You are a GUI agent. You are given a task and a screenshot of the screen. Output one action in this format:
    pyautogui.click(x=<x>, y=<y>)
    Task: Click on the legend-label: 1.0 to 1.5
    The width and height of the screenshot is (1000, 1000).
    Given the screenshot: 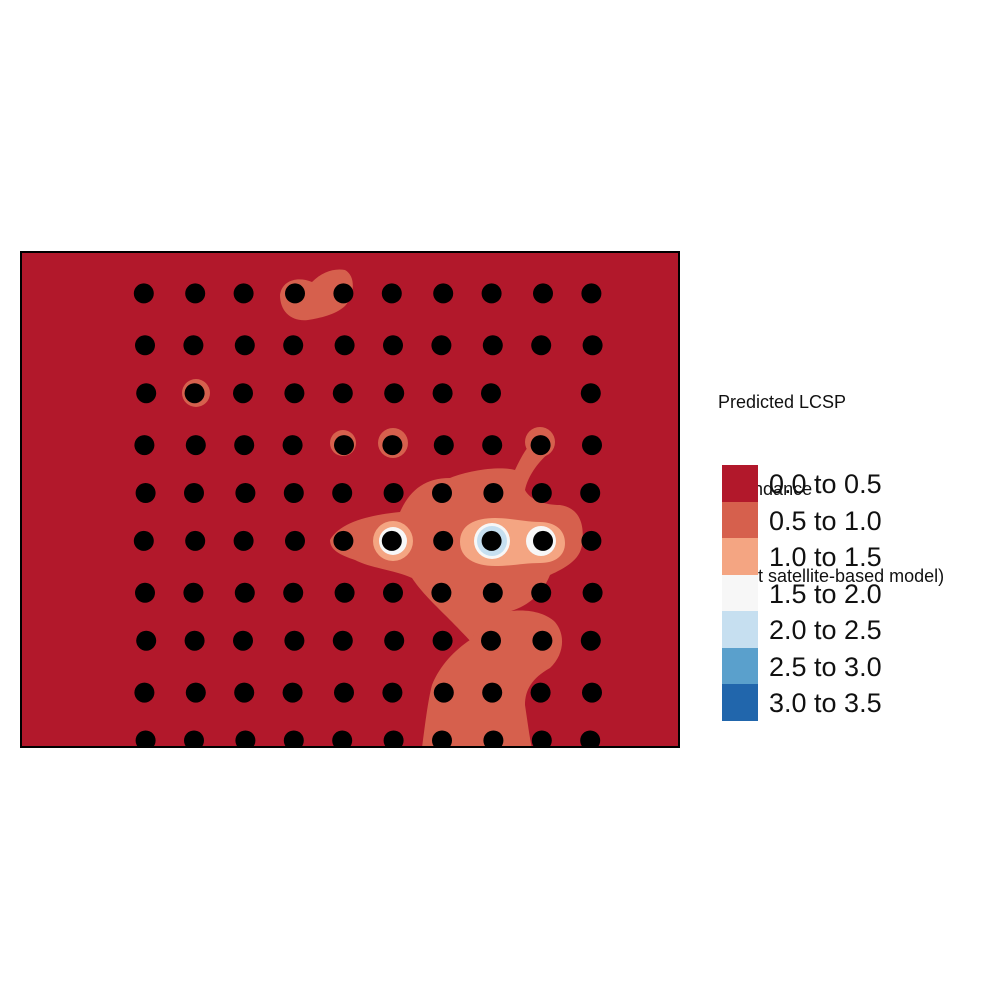 What is the action you would take?
    pyautogui.click(x=825, y=557)
    